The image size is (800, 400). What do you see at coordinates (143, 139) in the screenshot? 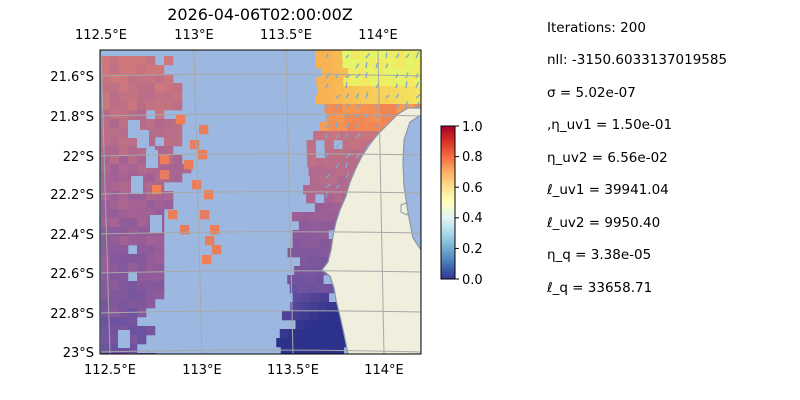
I see `data-gap` at bounding box center [143, 139].